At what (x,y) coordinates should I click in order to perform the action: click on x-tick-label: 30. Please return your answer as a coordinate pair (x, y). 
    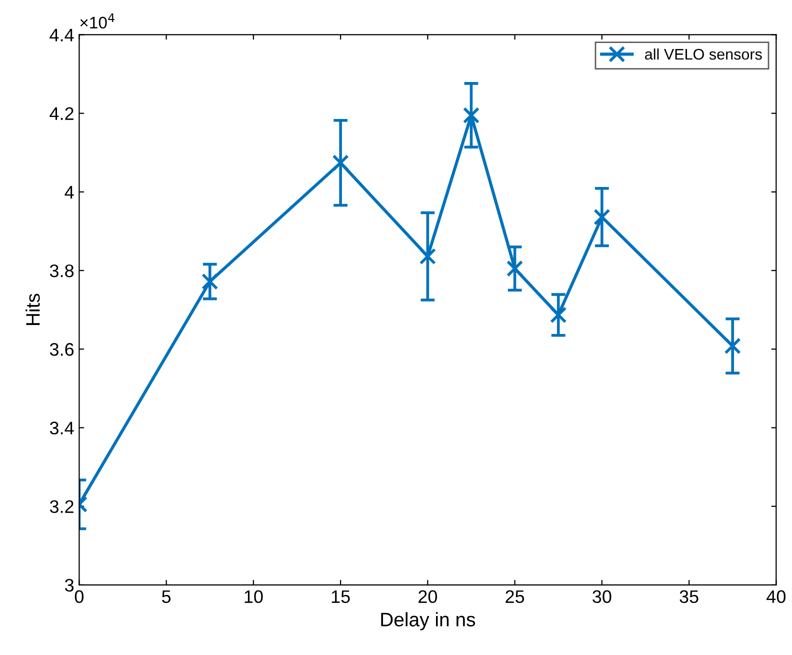
    Looking at the image, I should click on (602, 597).